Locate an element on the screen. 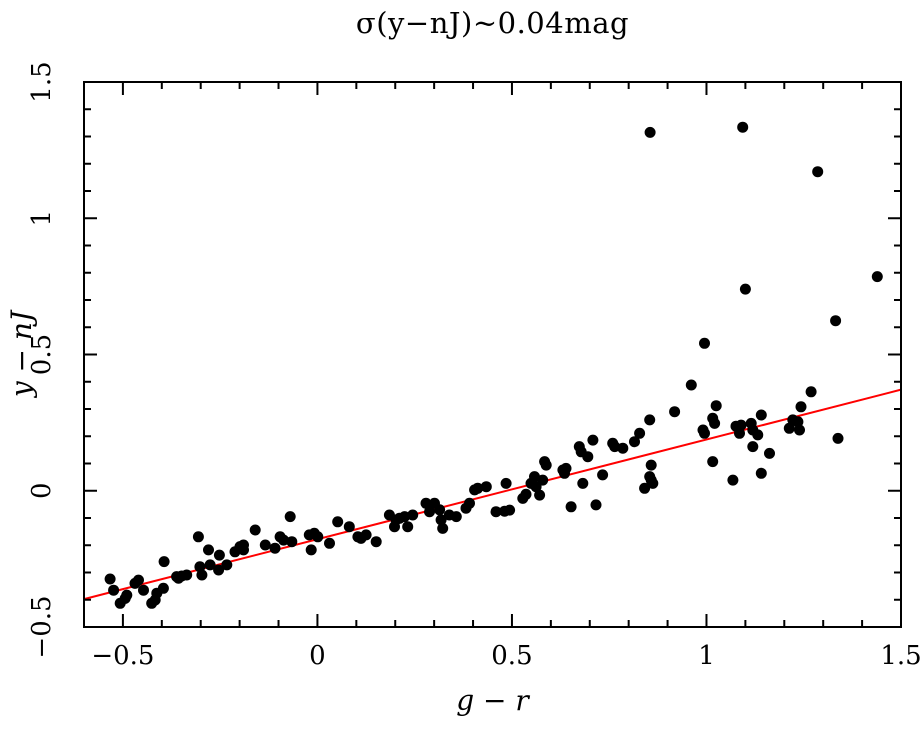 This screenshot has height=731, width=922. y-tick-label: 0 is located at coordinates (42, 490).